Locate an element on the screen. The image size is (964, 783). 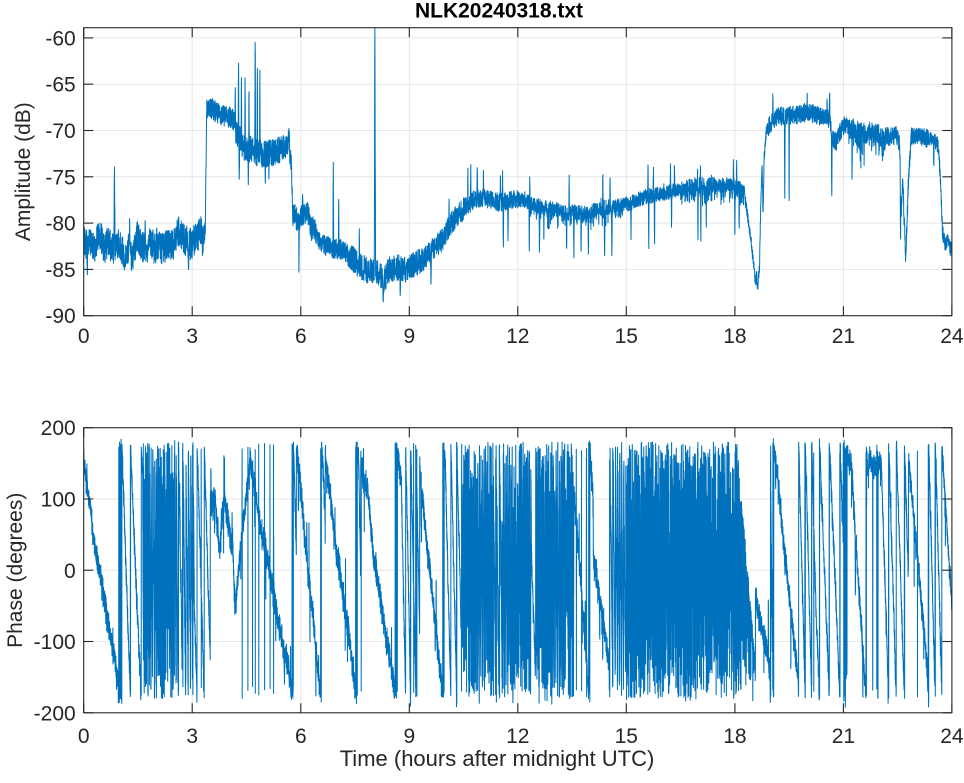
svg-text: -85 is located at coordinates (60, 270).